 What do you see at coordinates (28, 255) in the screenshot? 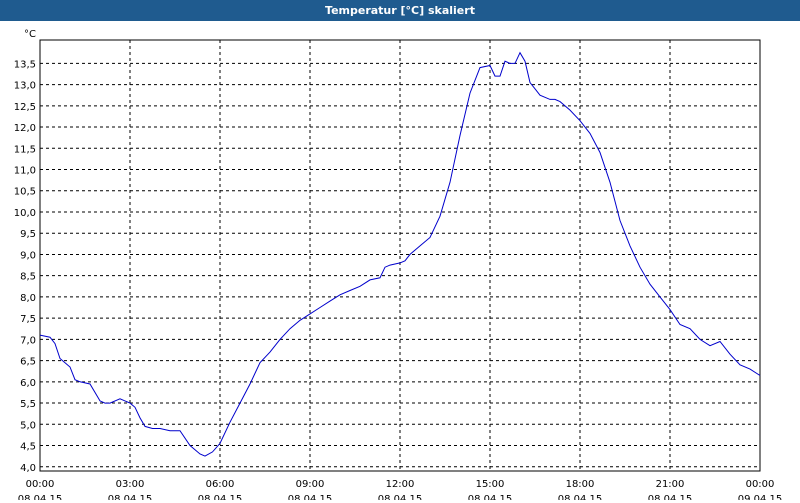
I see `y-tick-label: 9,0` at bounding box center [28, 255].